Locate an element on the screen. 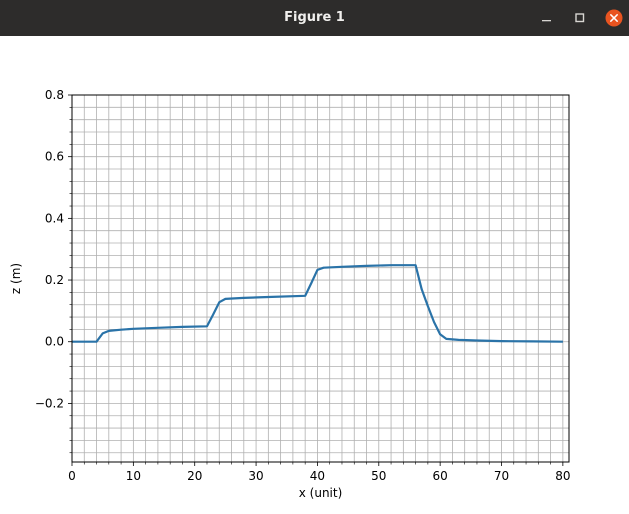 This screenshot has width=629, height=514. close-button is located at coordinates (614, 18).